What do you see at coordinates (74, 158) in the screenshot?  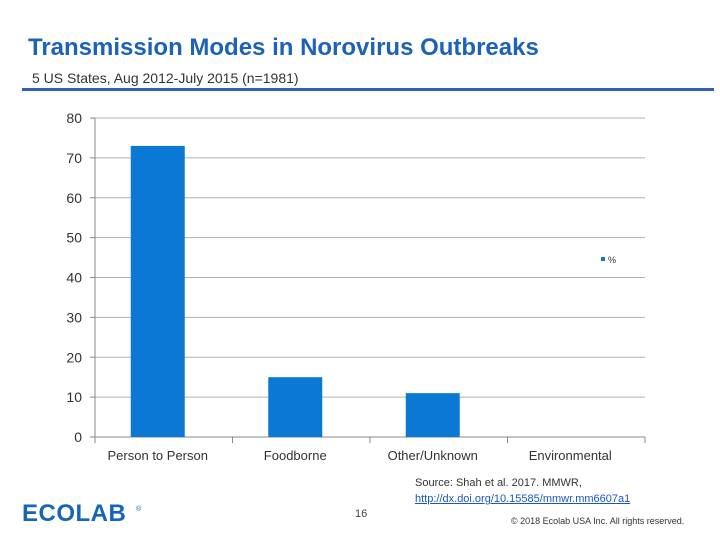 I see `y-tick-label: 70` at bounding box center [74, 158].